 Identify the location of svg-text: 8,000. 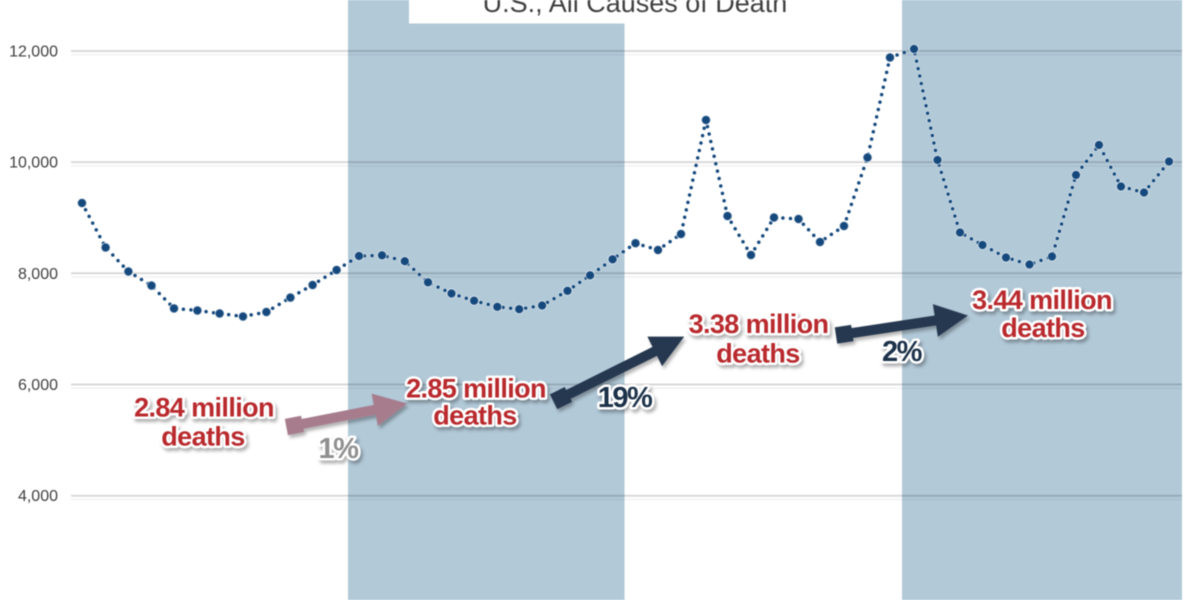
(38, 274).